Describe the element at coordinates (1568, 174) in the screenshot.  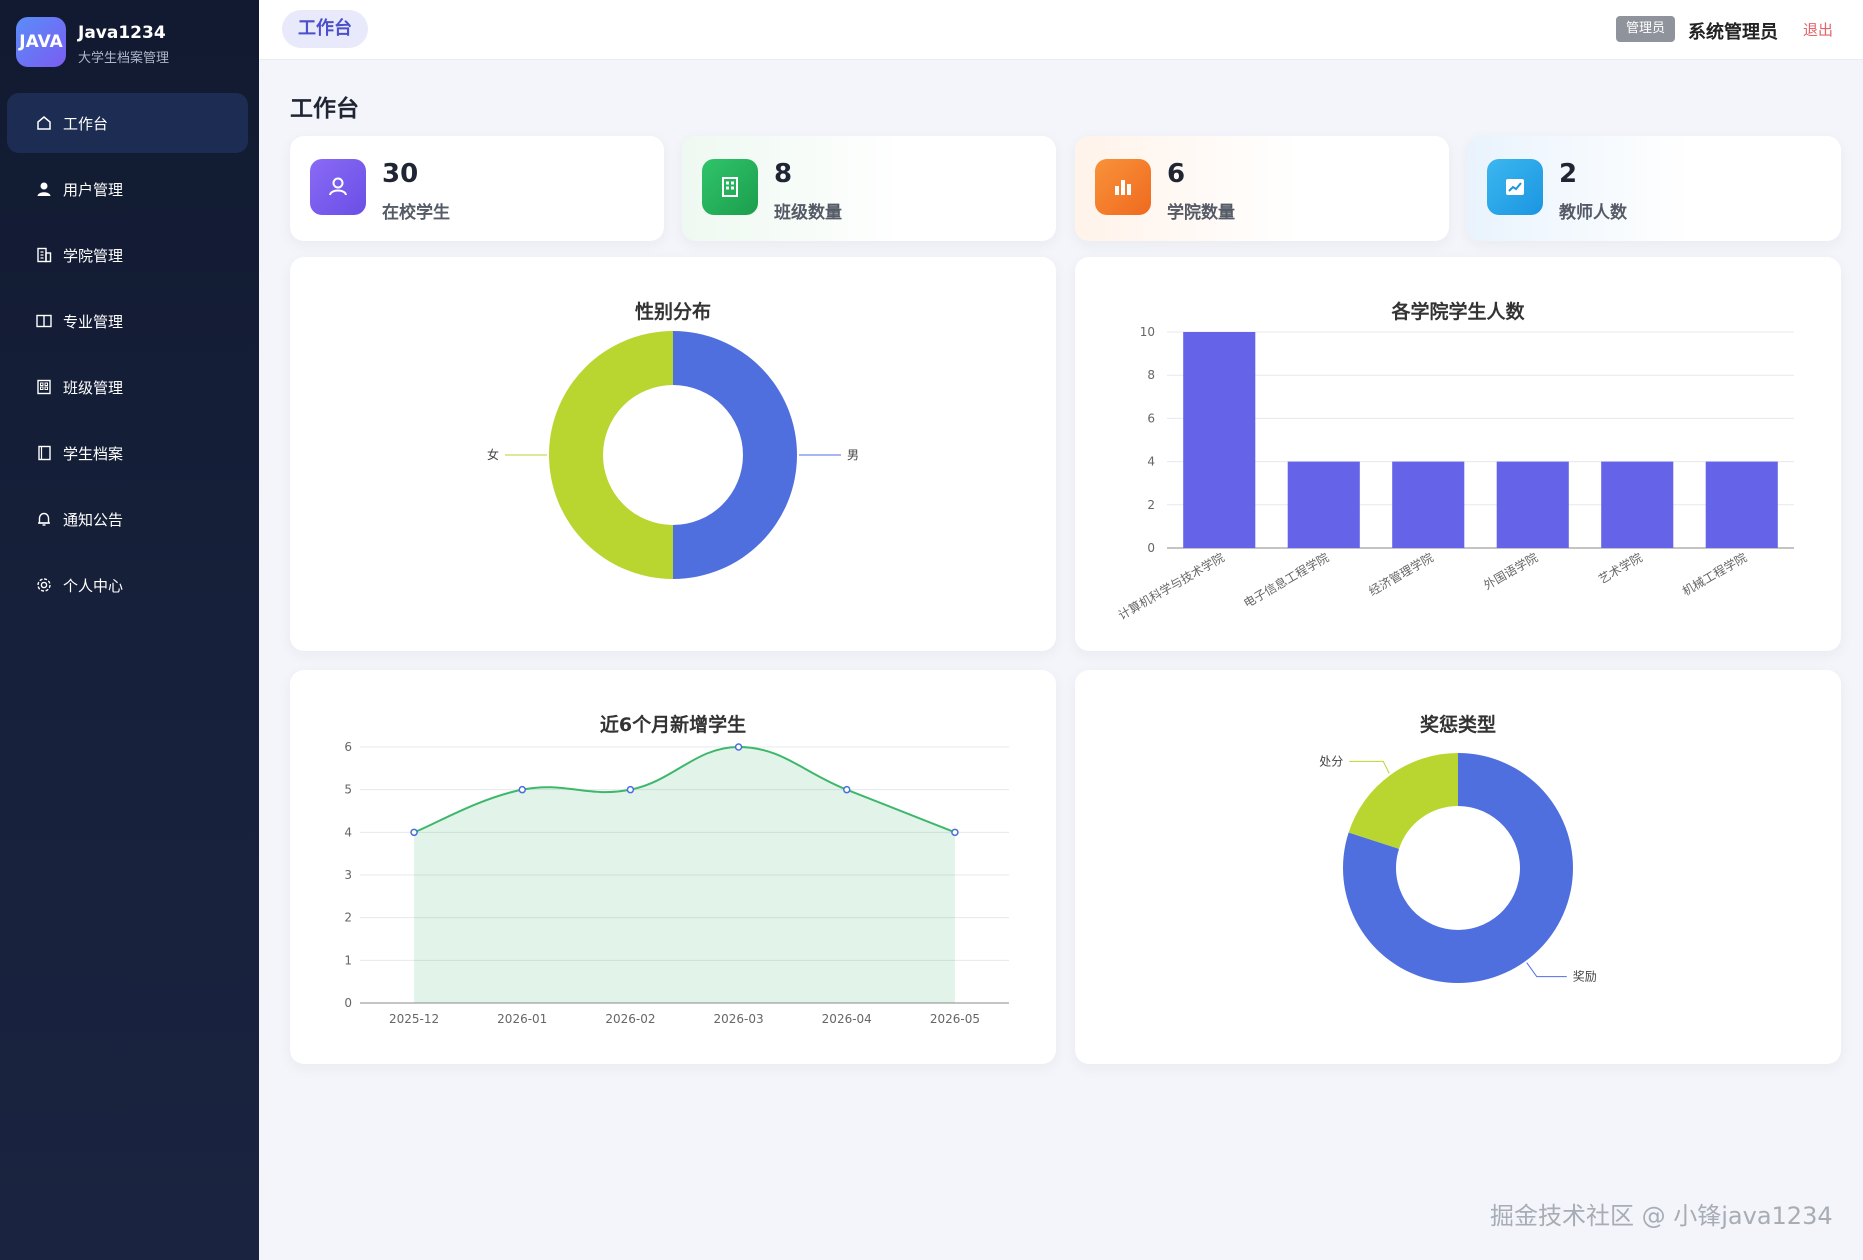
I see `stat-value: 2` at that location.